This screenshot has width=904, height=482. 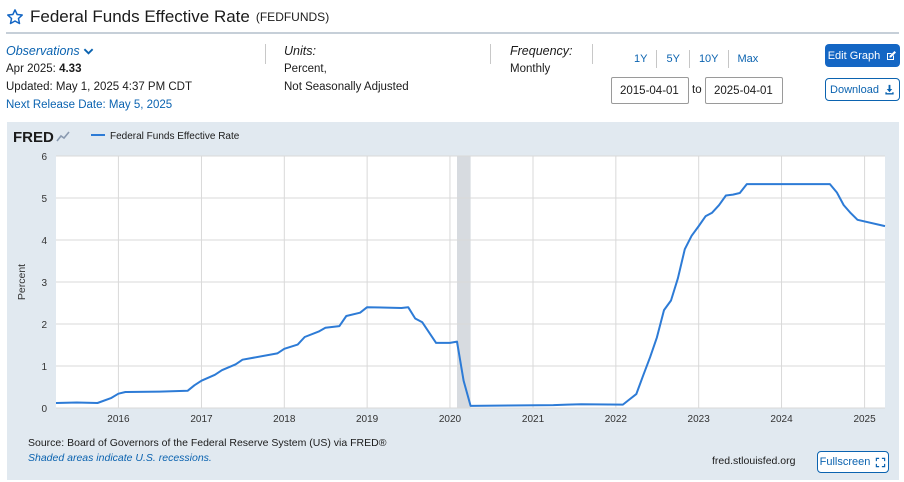 What do you see at coordinates (292, 17) in the screenshot?
I see `series-id: (FEDFUNDS)` at bounding box center [292, 17].